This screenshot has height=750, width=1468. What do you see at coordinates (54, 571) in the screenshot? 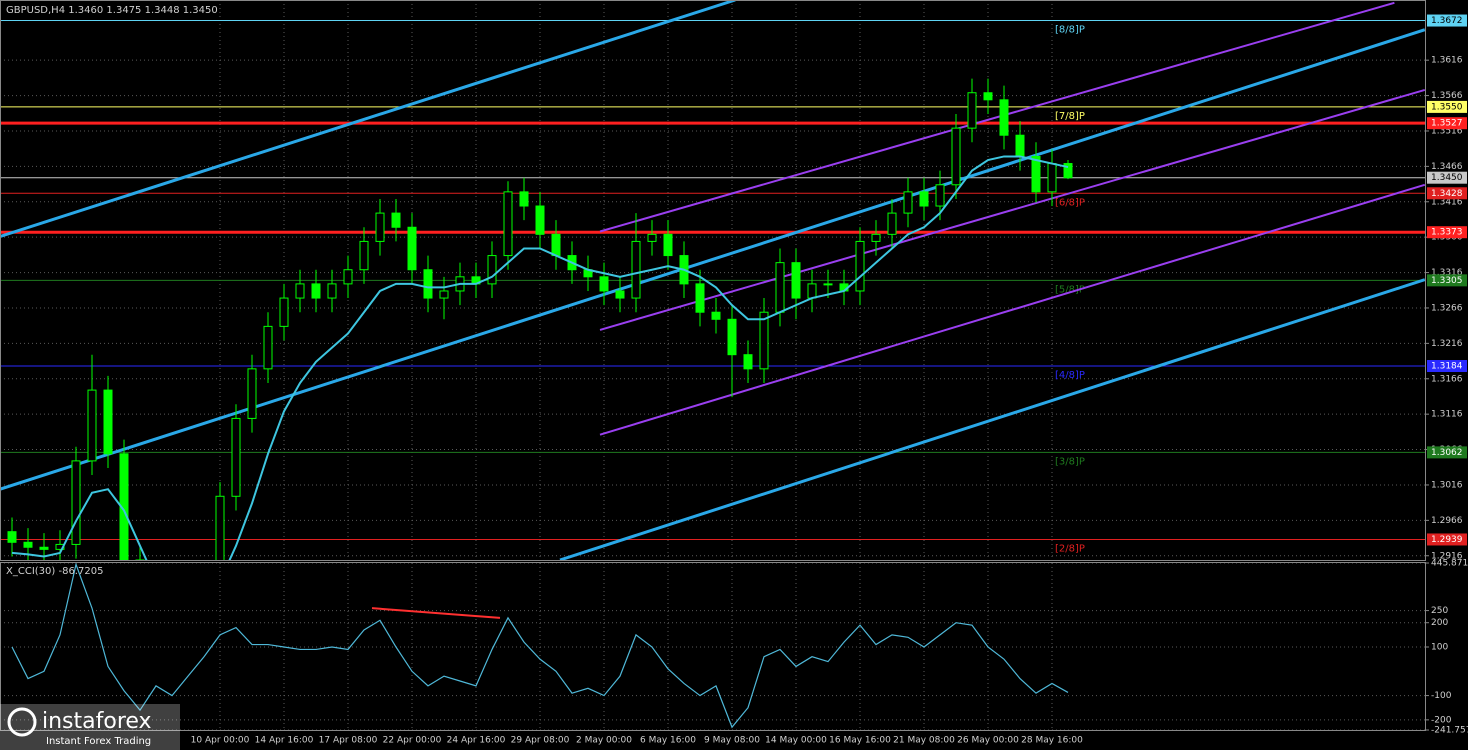
I see `cci-title: X_CCI(30) -86.7205` at bounding box center [54, 571].